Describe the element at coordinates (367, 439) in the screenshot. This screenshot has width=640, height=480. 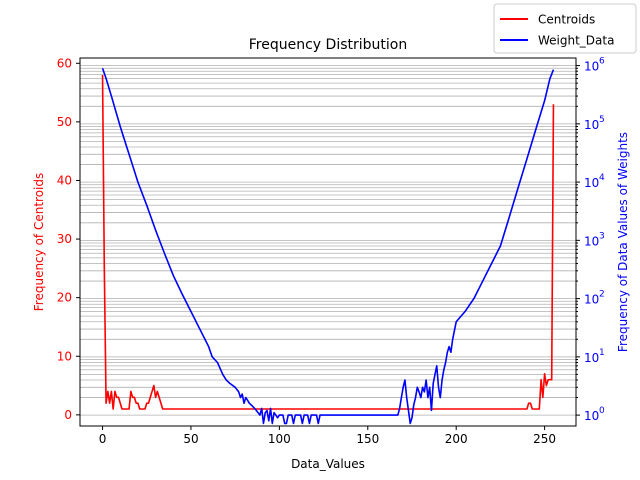
I see `x-tick-label: 150` at that location.